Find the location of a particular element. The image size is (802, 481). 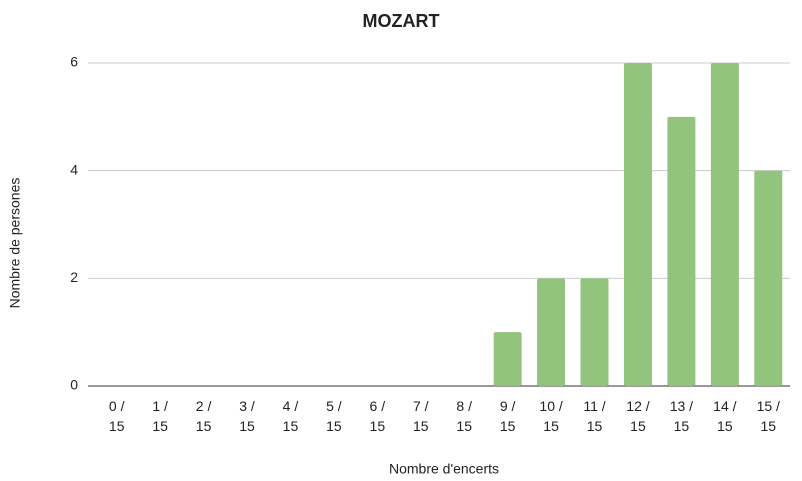

x-tick-label: 0 / 15 is located at coordinates (116, 416).